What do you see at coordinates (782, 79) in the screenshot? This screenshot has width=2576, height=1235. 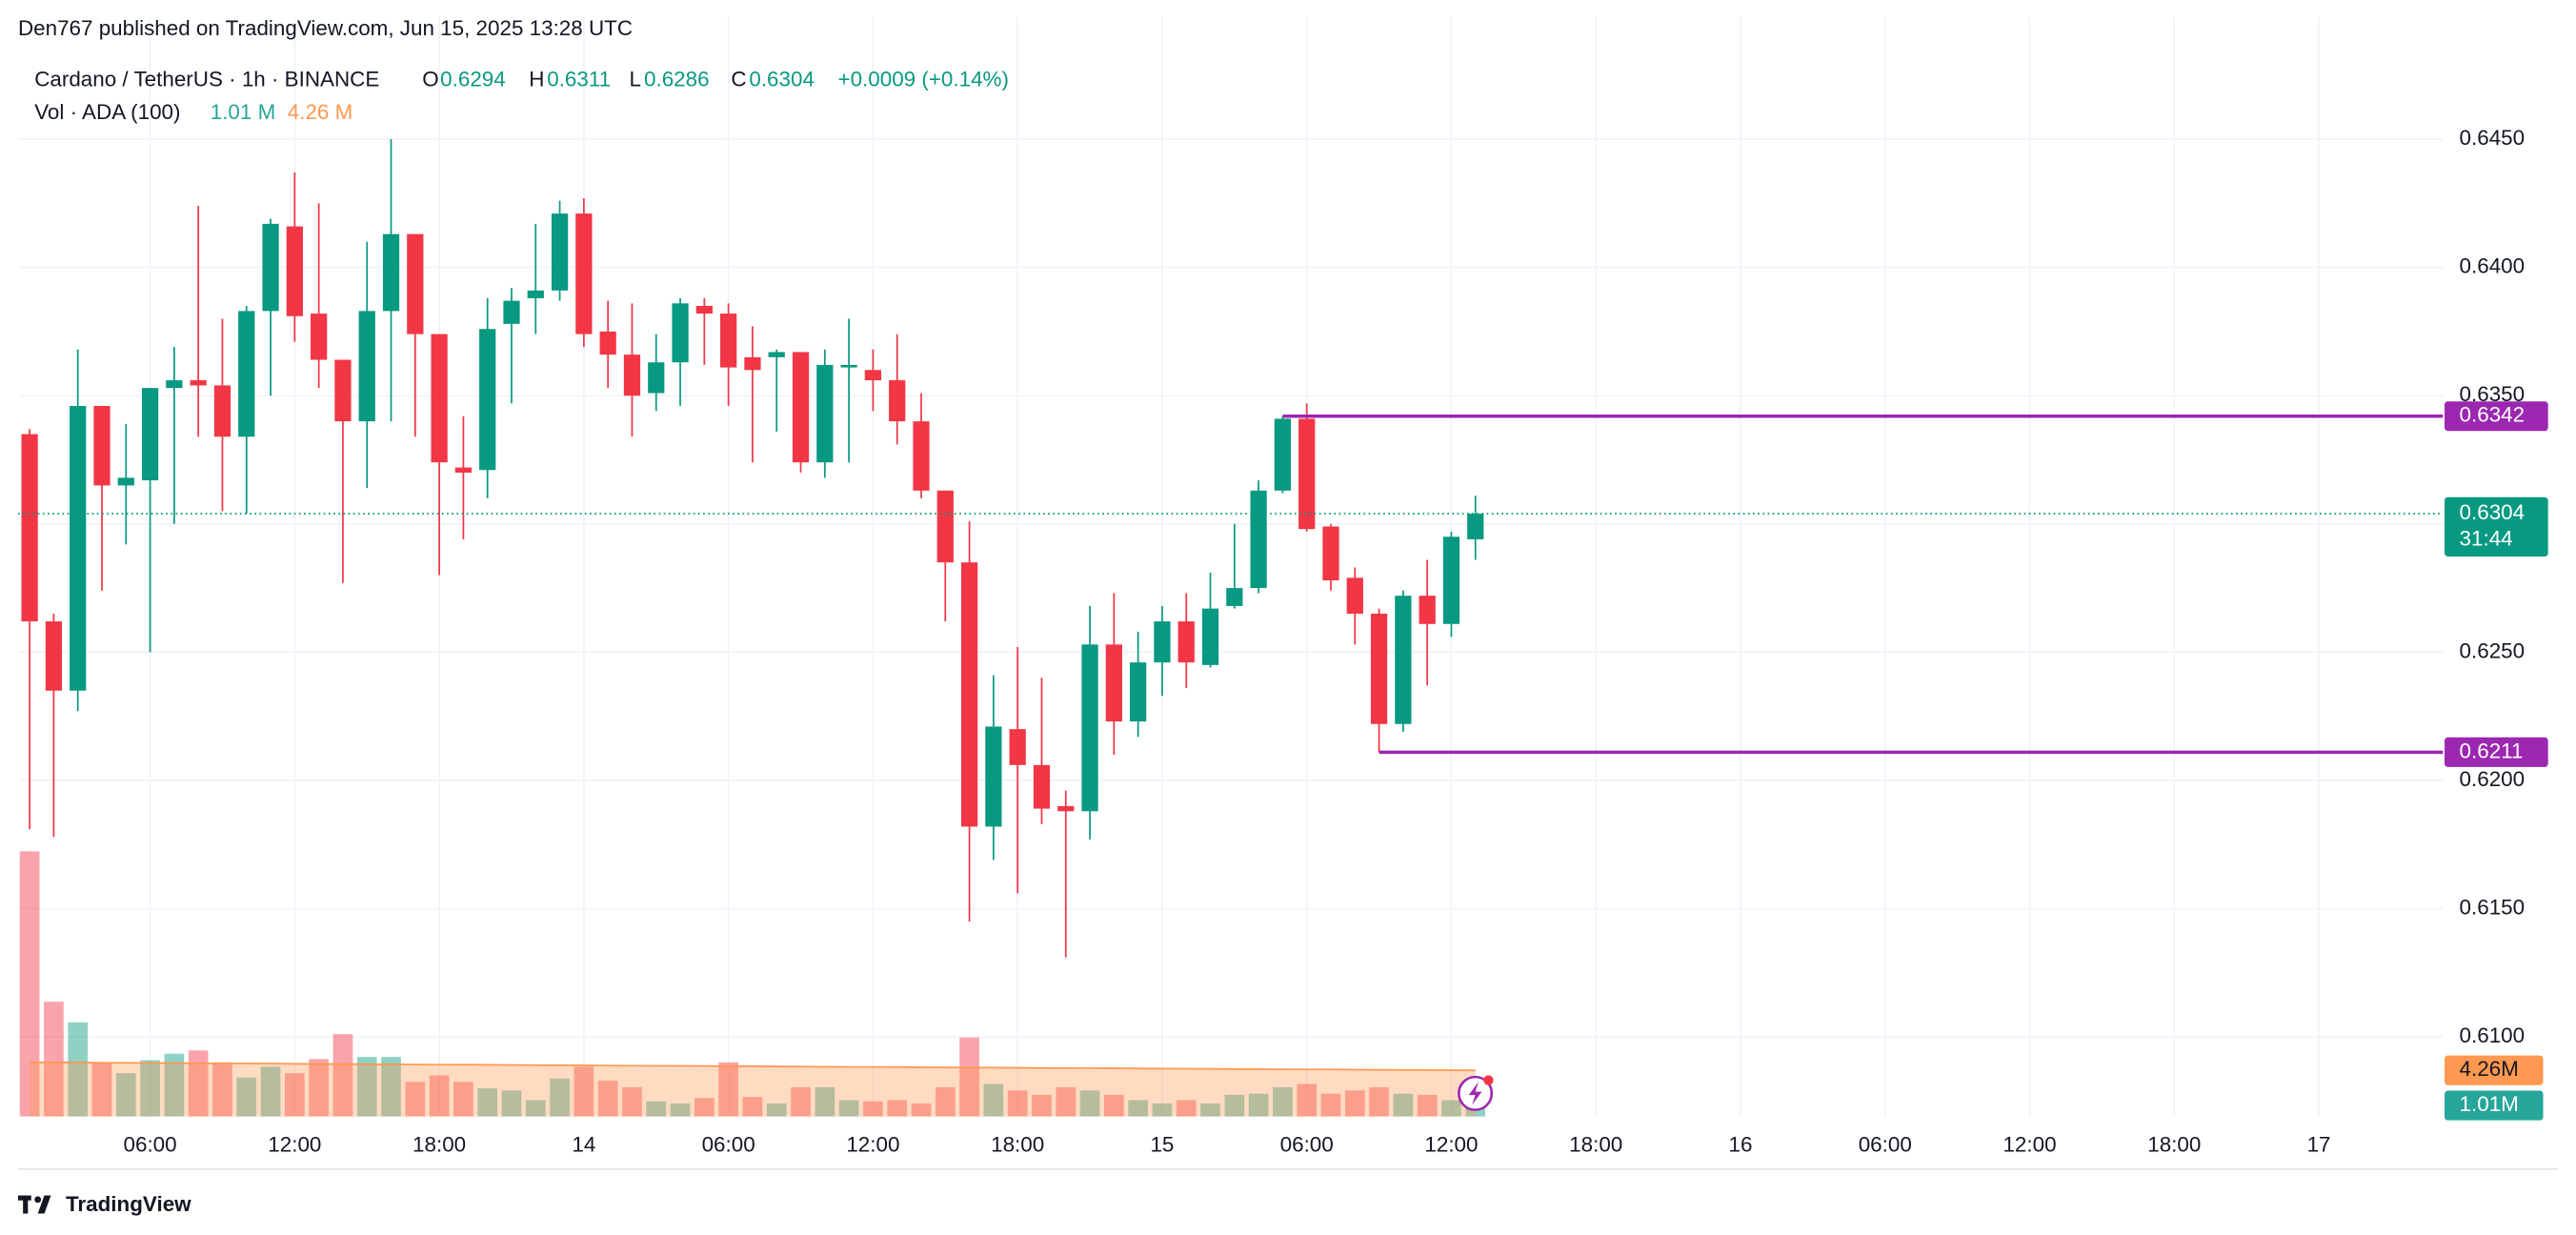 I see `c-value: 0.6304` at bounding box center [782, 79].